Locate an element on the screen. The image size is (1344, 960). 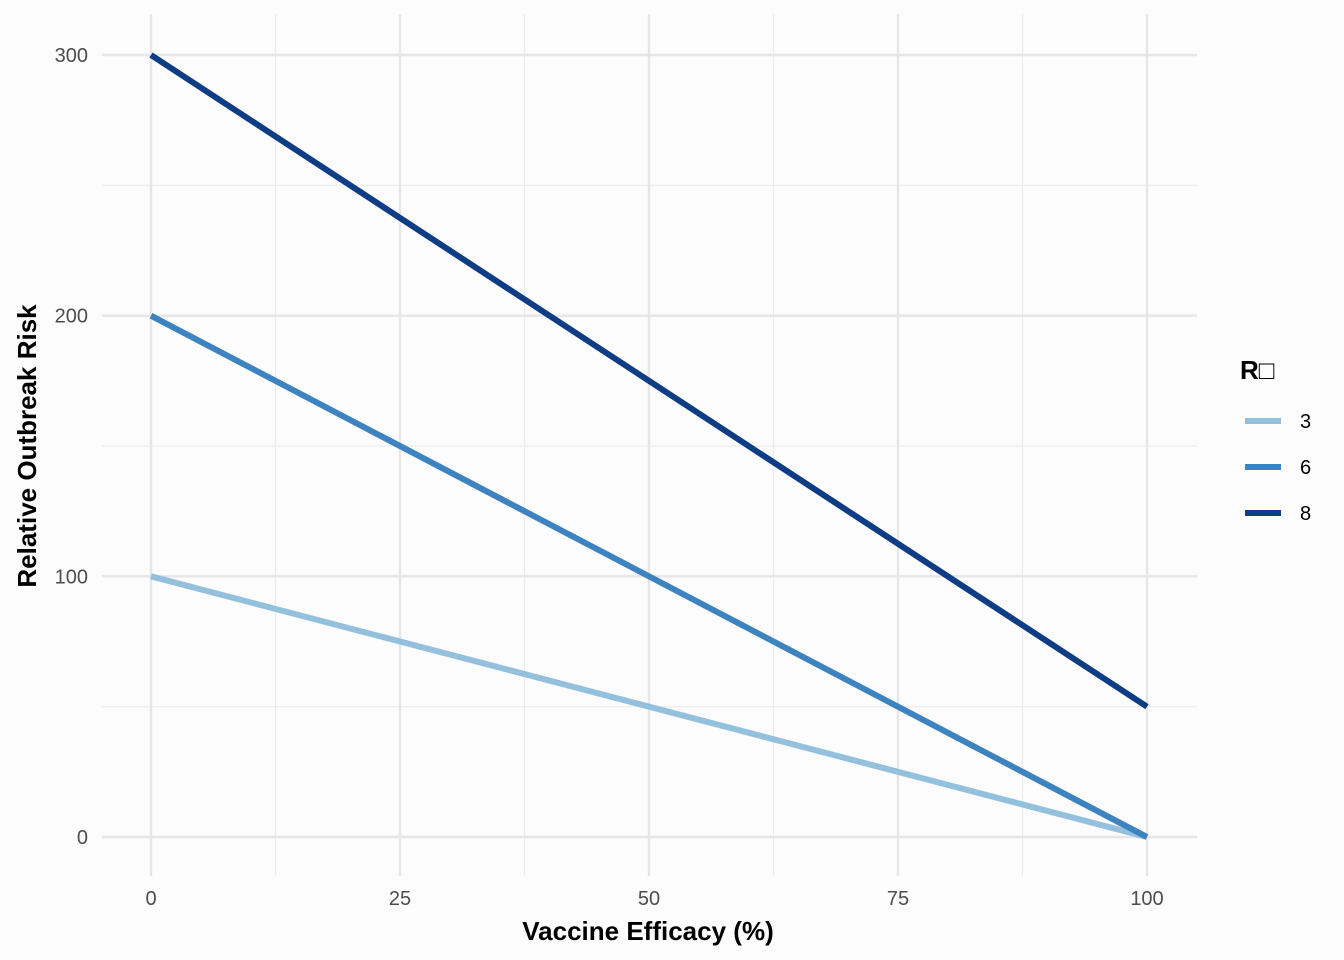
legend: R□ 3 6 8 is located at coordinates (1275, 440).